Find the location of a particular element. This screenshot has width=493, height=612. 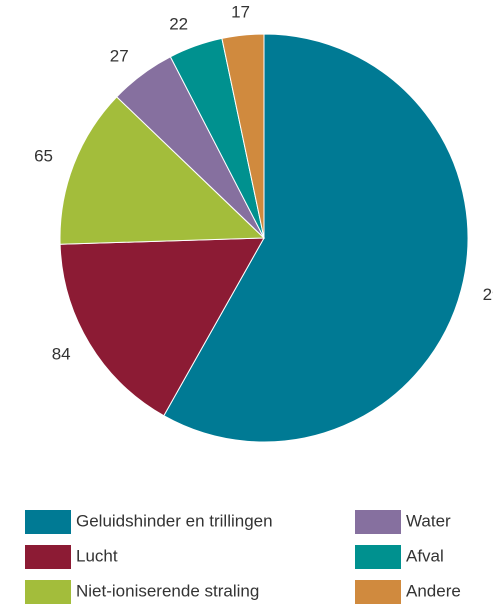

data-label: 65 is located at coordinates (43, 155).